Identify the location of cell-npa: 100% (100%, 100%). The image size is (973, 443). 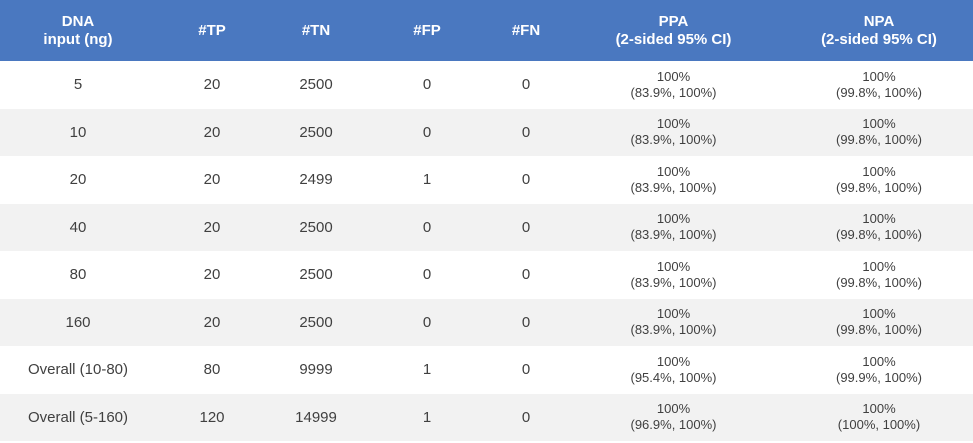
(879, 418).